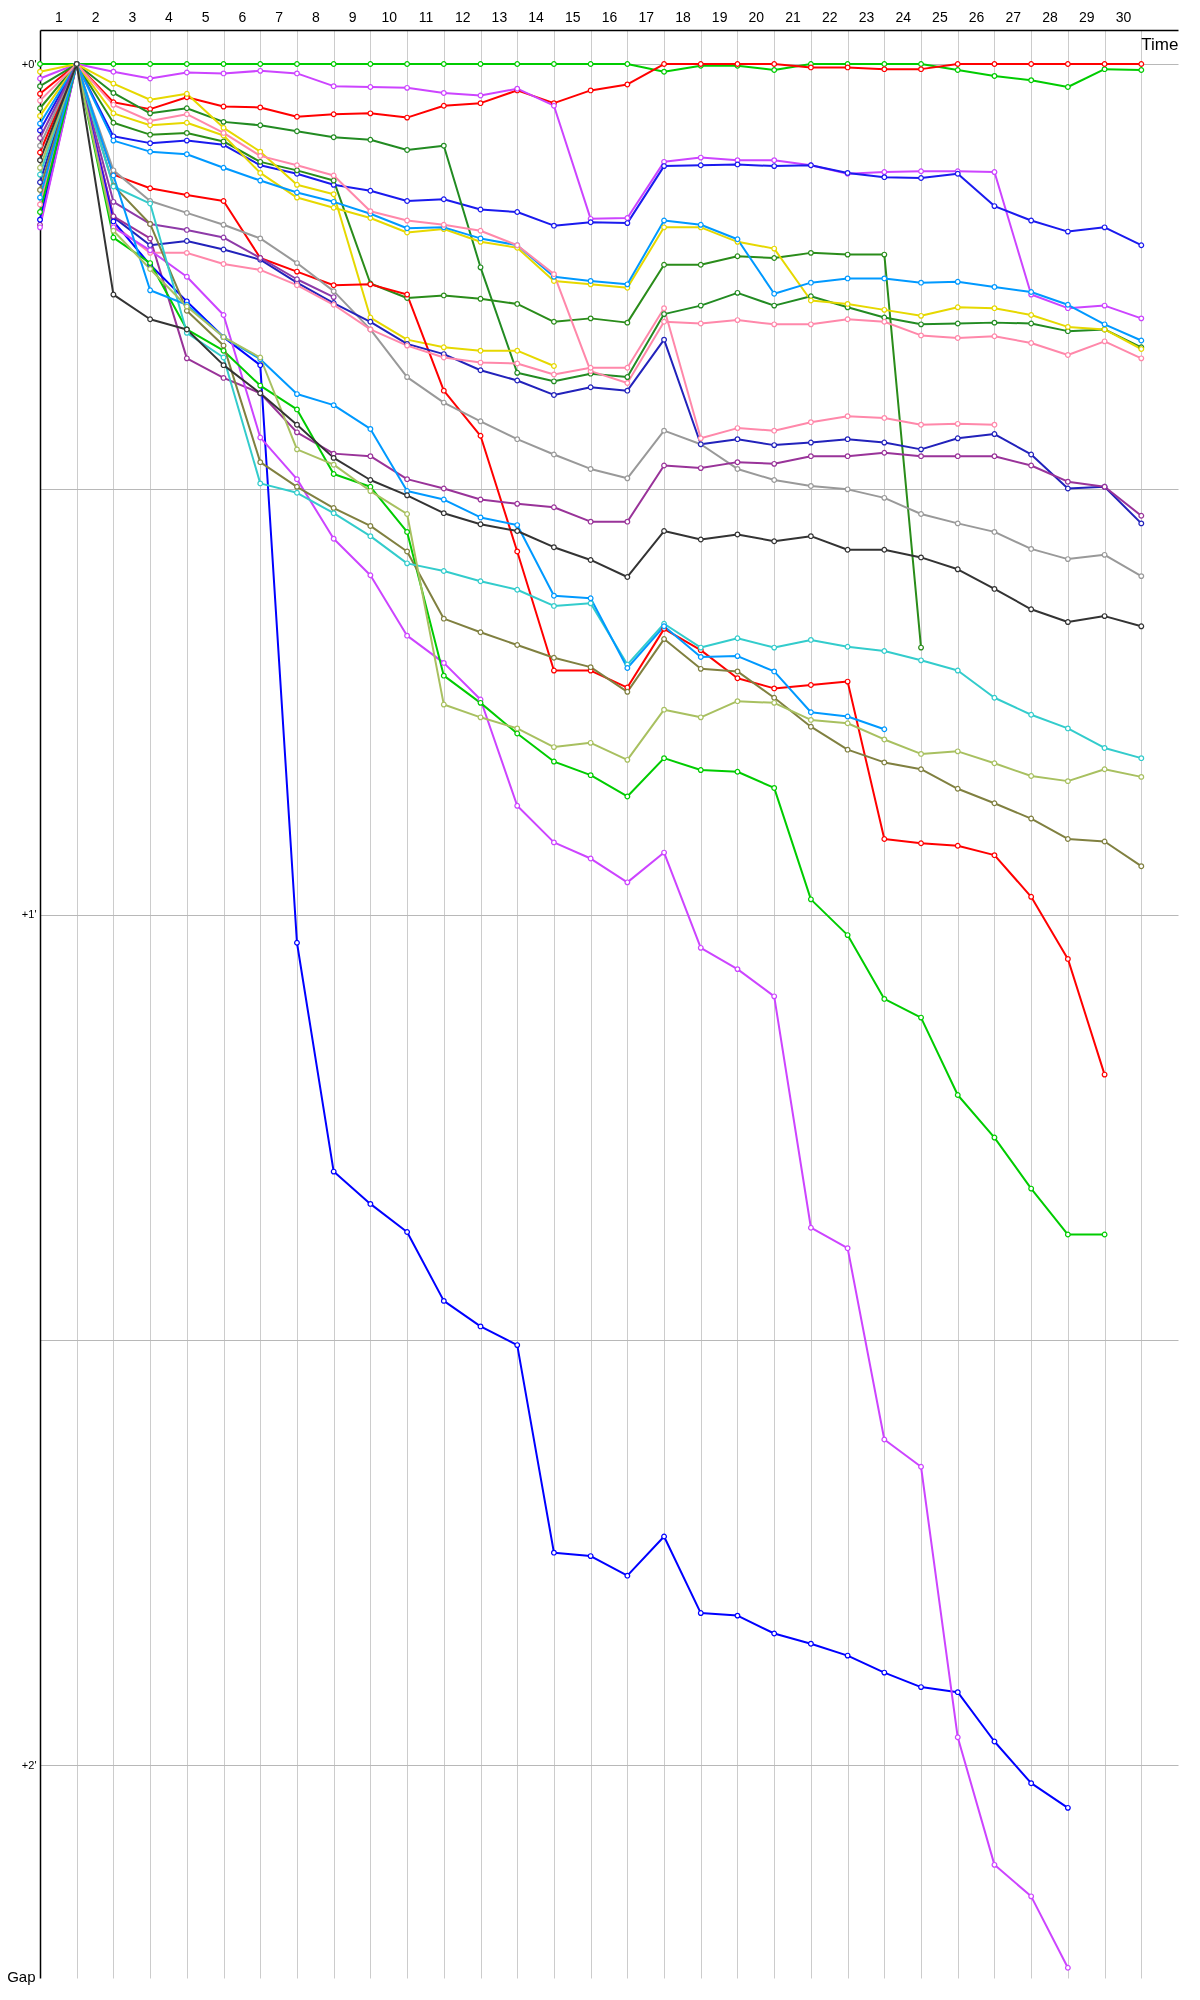 The image size is (1200, 2000). Describe the element at coordinates (389, 16) in the screenshot. I see `x-tick-label: 10` at that location.